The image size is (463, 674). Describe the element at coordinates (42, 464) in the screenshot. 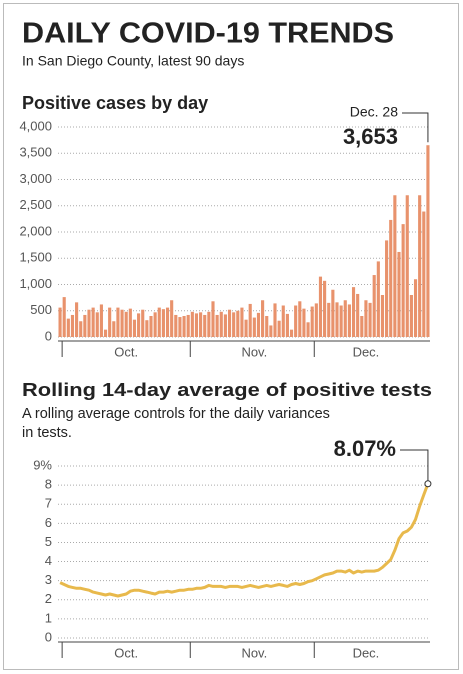

I see `y-tick-label: 9%` at that location.